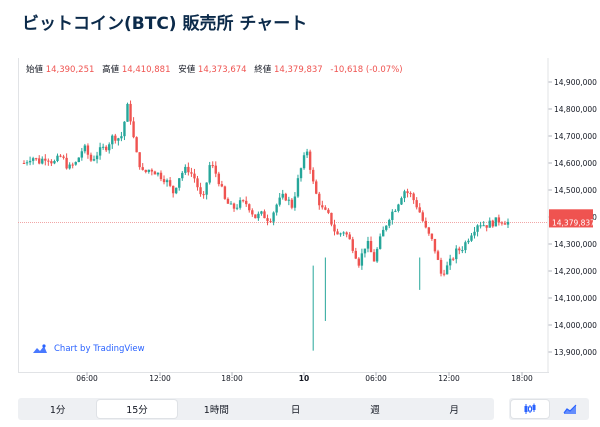  I want to click on timeframe-week-button: 週, so click(375, 410).